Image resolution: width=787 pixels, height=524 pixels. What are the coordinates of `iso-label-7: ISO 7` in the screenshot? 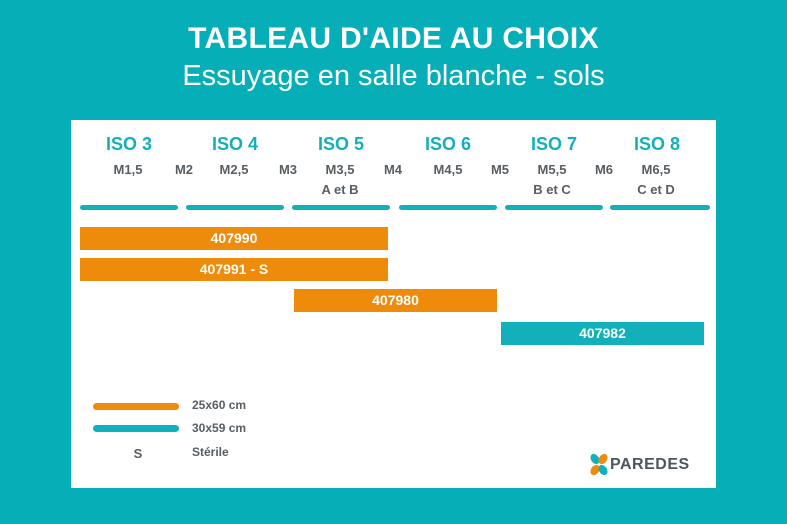 It's located at (554, 144).